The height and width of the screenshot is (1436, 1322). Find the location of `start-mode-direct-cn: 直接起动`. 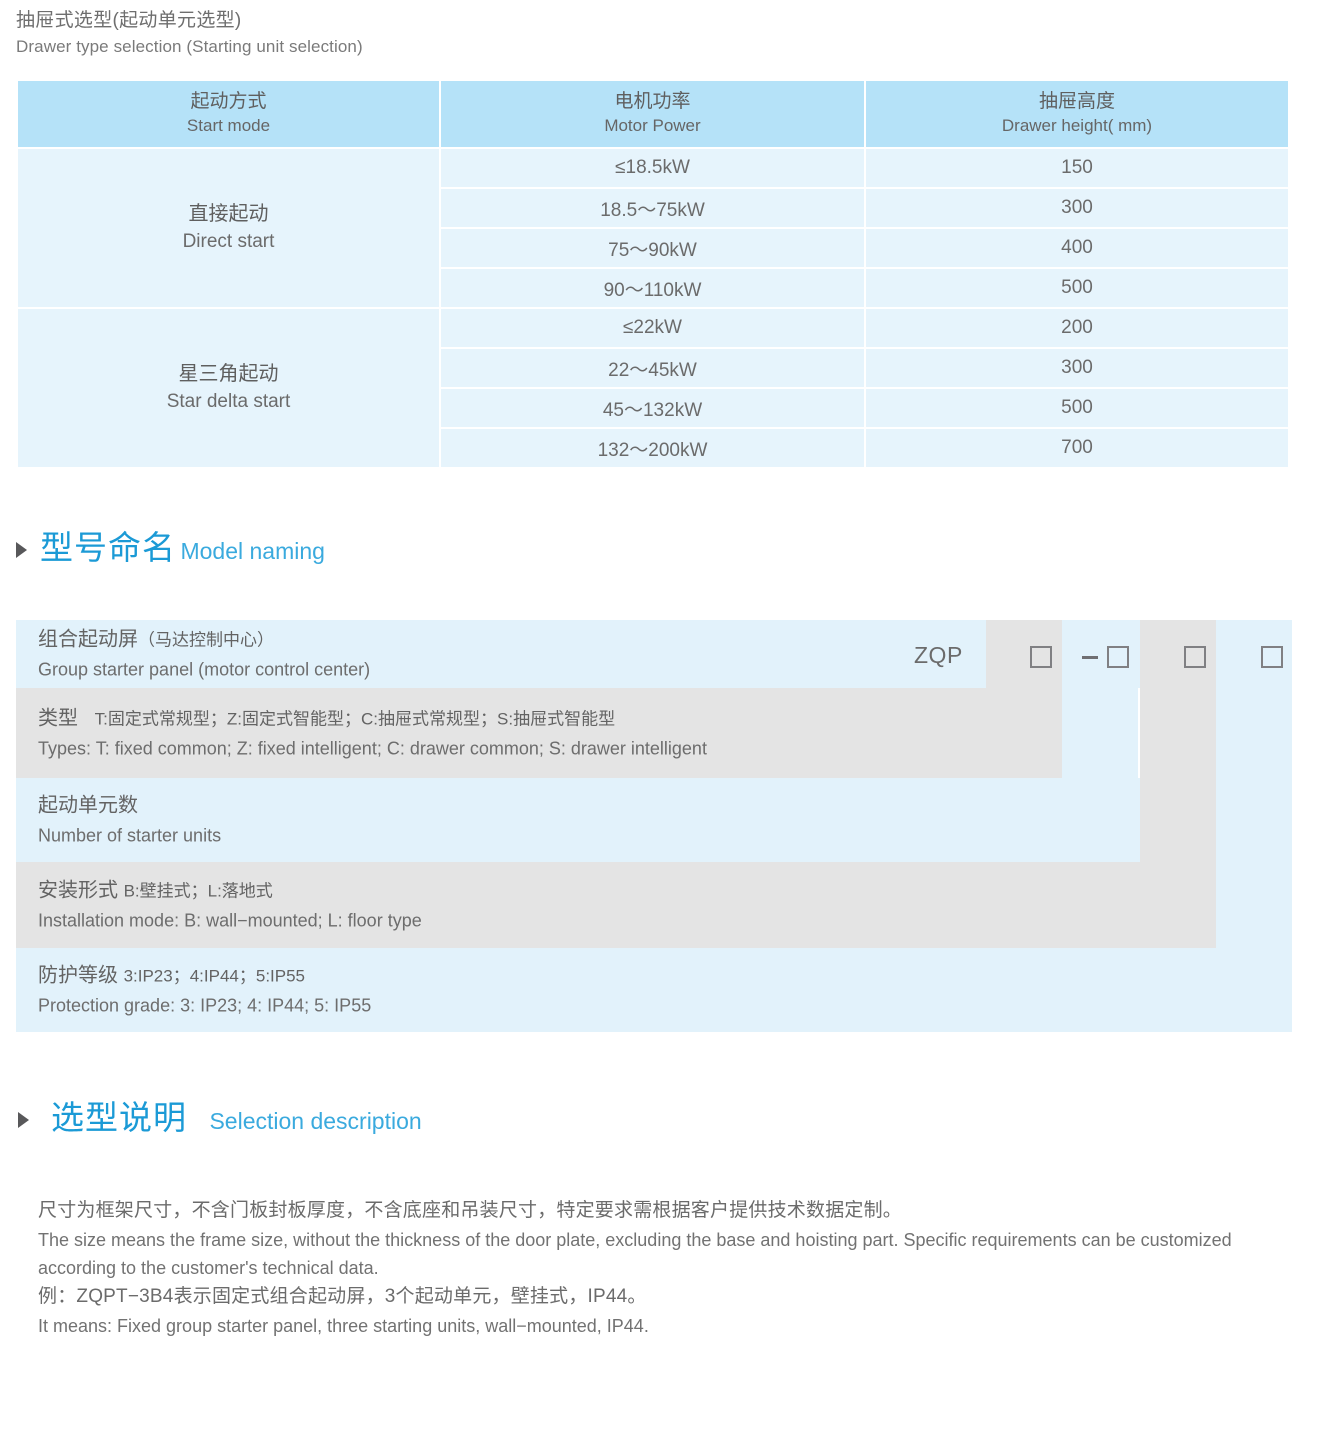

start-mode-direct-cn: 直接起动 is located at coordinates (228, 214).